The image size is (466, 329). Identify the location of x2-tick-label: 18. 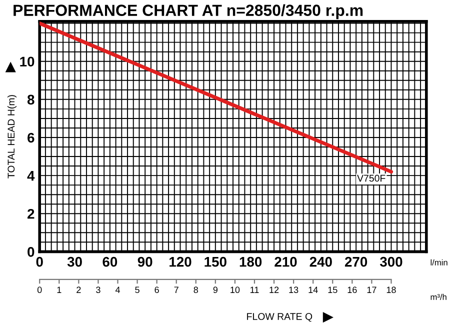
(391, 290).